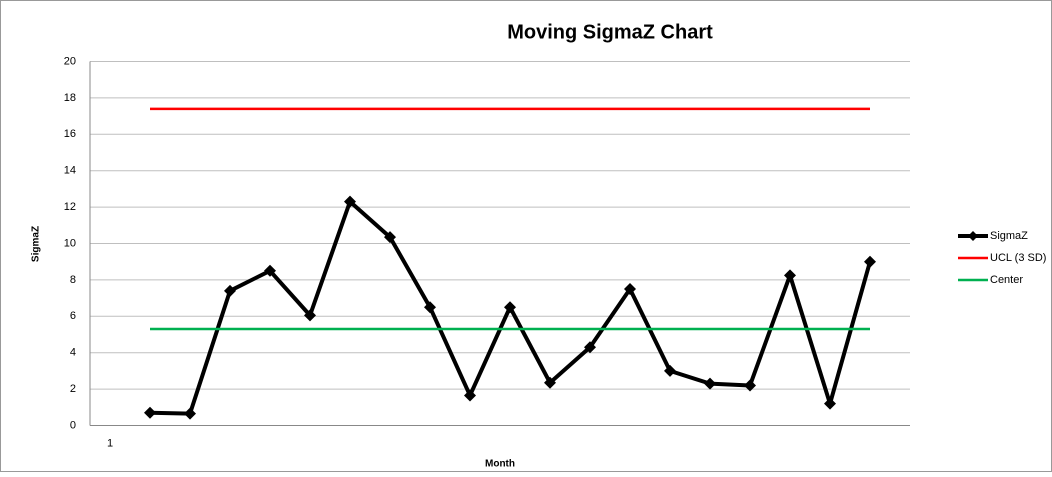 Image resolution: width=1052 pixels, height=477 pixels. What do you see at coordinates (70, 134) in the screenshot?
I see `y-tick-label: 16` at bounding box center [70, 134].